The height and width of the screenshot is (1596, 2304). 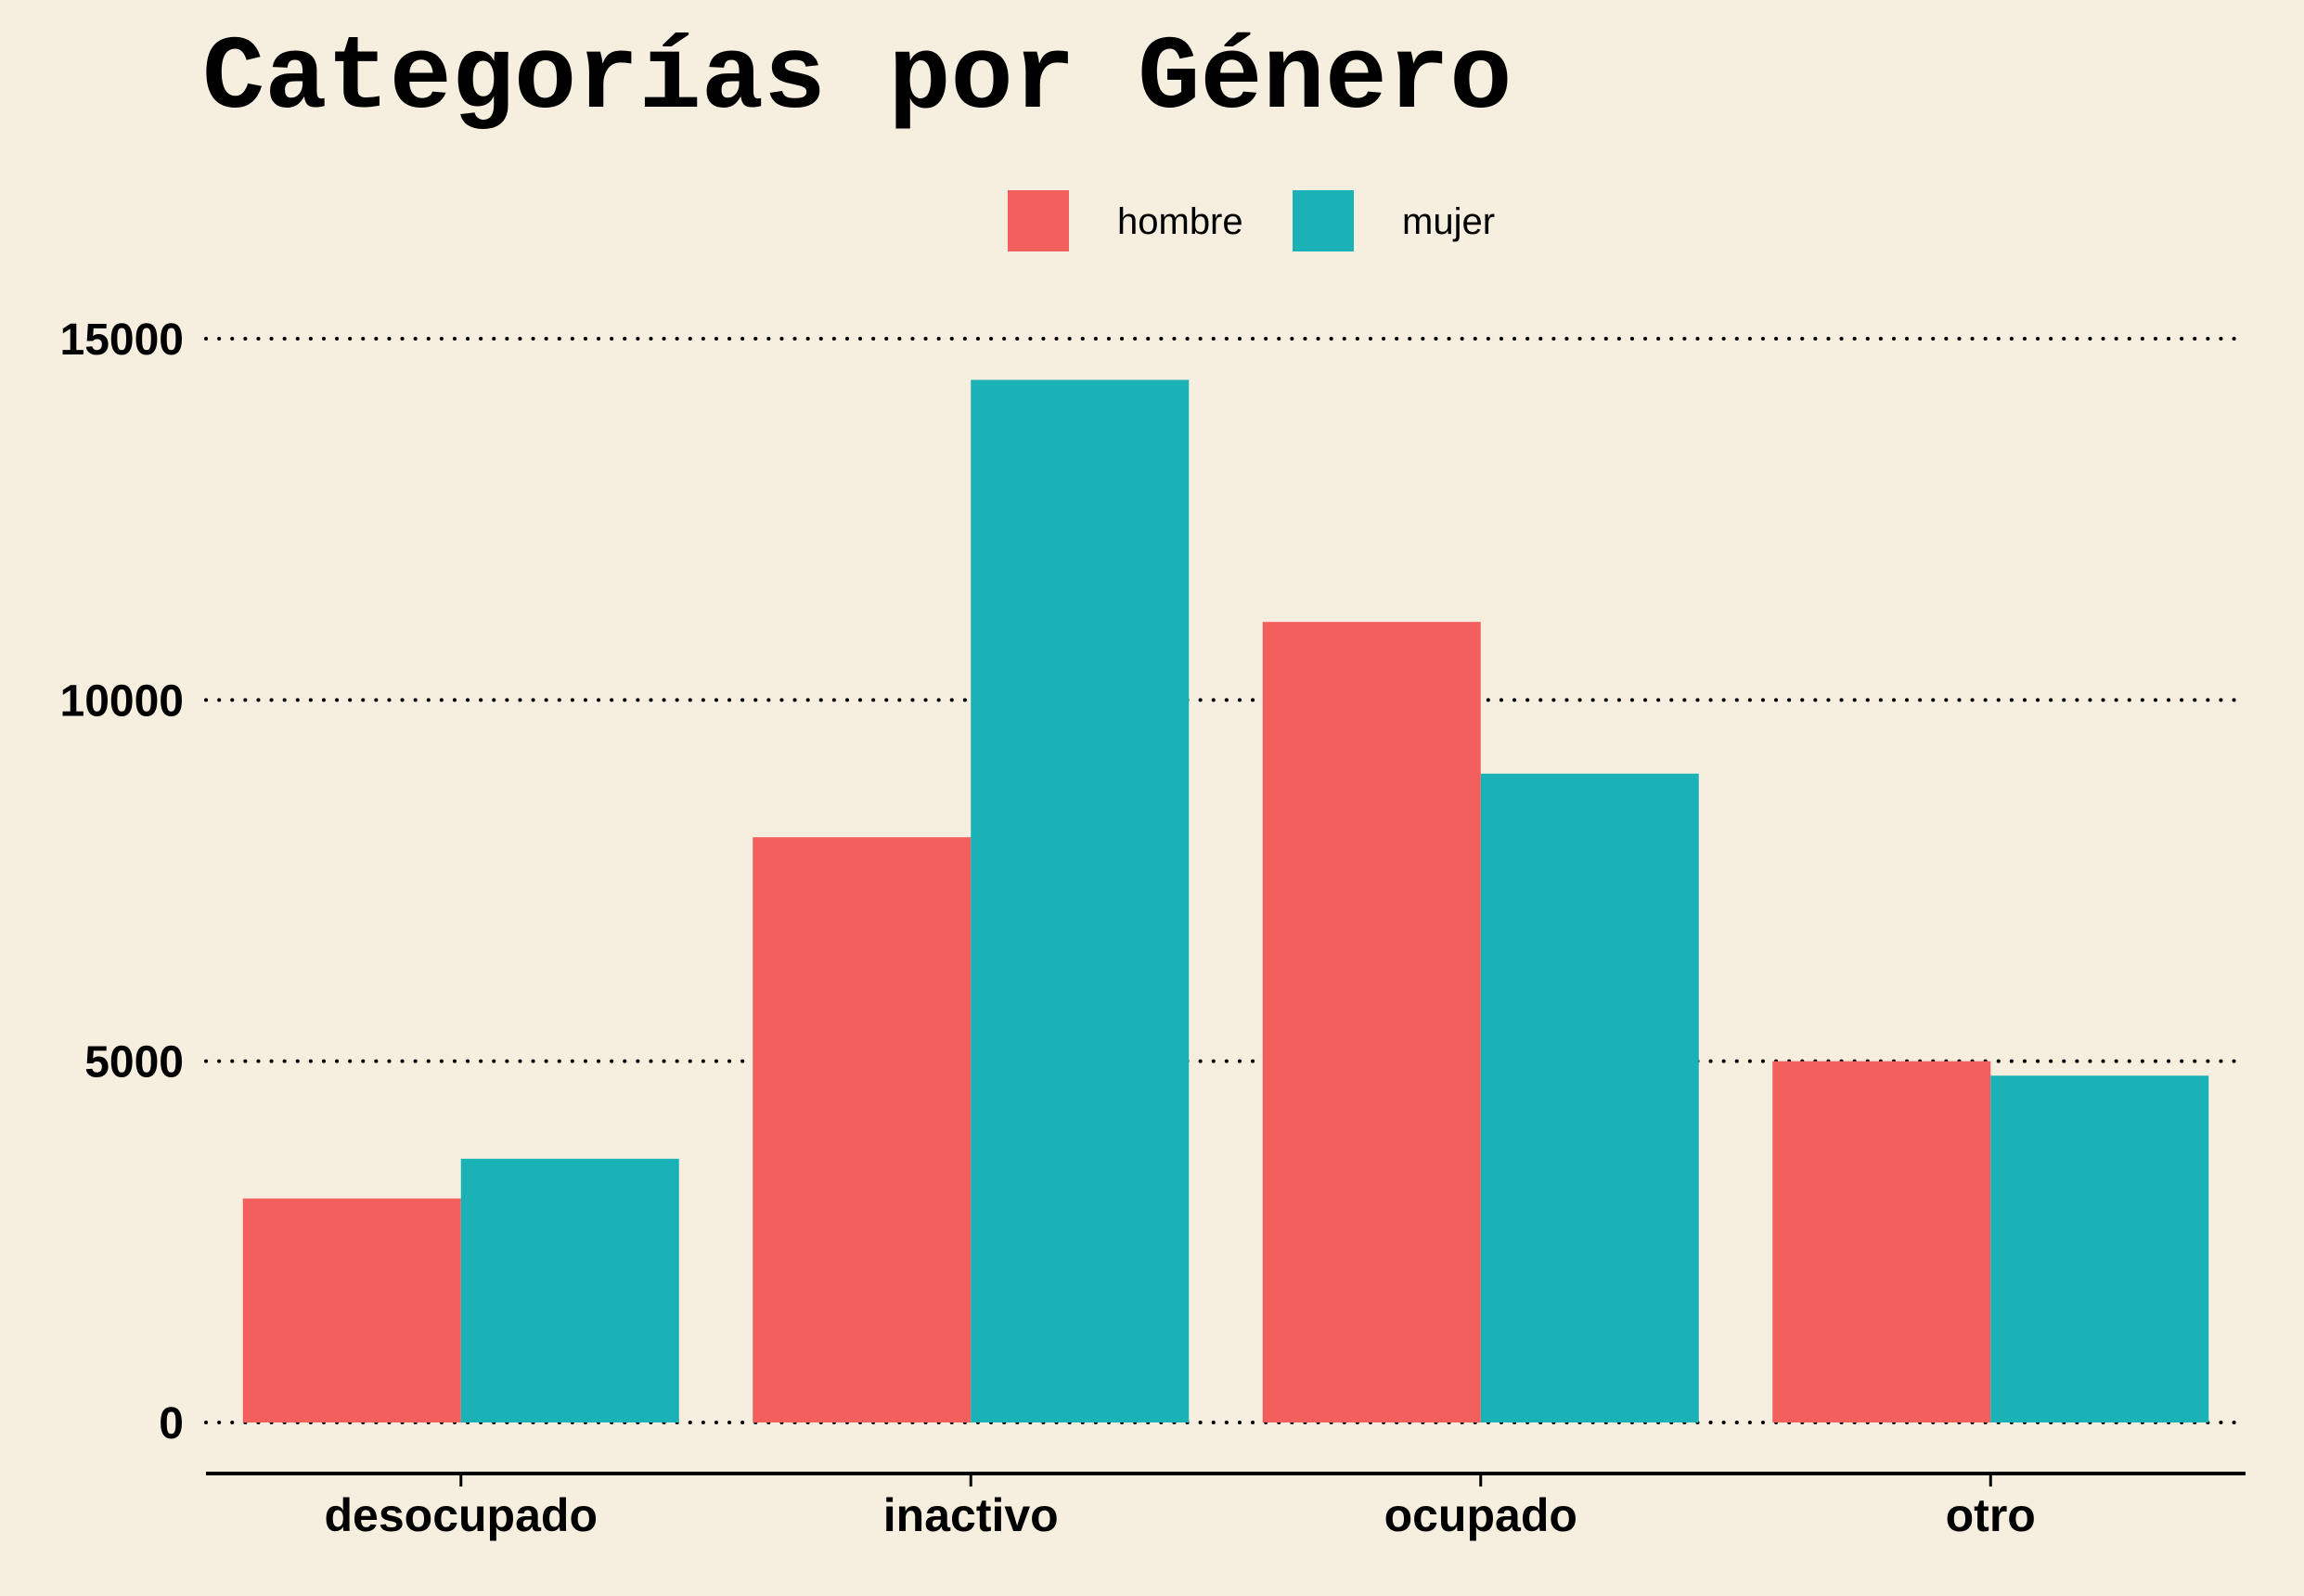 I want to click on x-tick-label: ocupado, so click(x=1481, y=1515).